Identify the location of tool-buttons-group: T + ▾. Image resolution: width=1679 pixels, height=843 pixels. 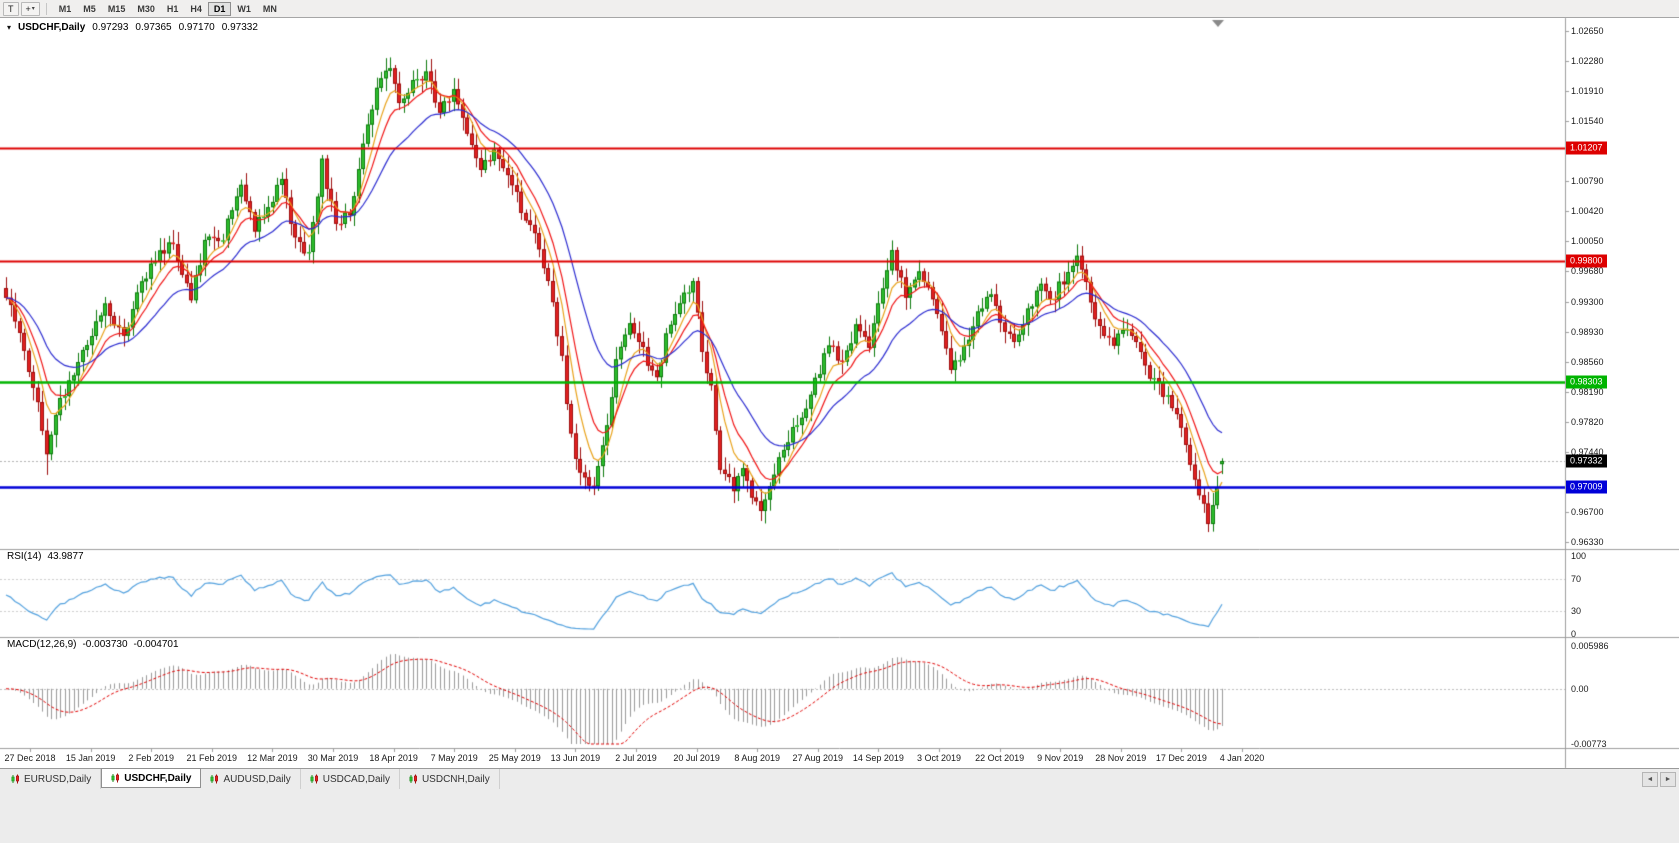
(21, 8).